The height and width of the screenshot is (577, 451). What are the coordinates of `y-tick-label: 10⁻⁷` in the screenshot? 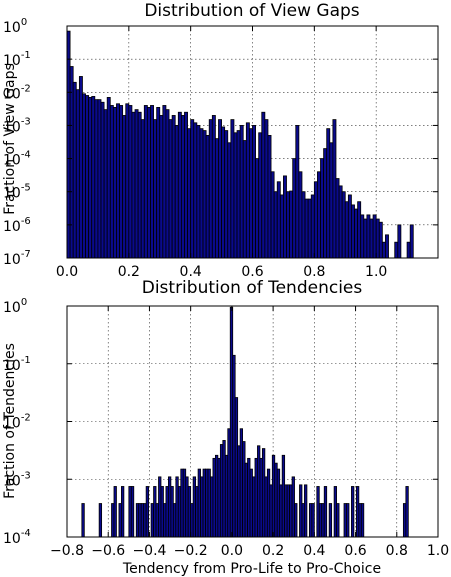 It's located at (17, 258).